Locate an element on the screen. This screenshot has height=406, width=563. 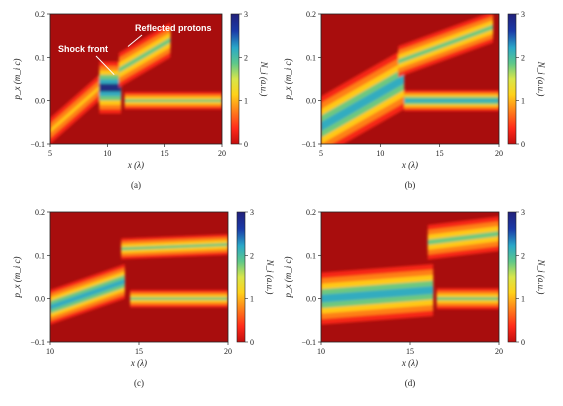
panel-label: (d) is located at coordinates (410, 383).